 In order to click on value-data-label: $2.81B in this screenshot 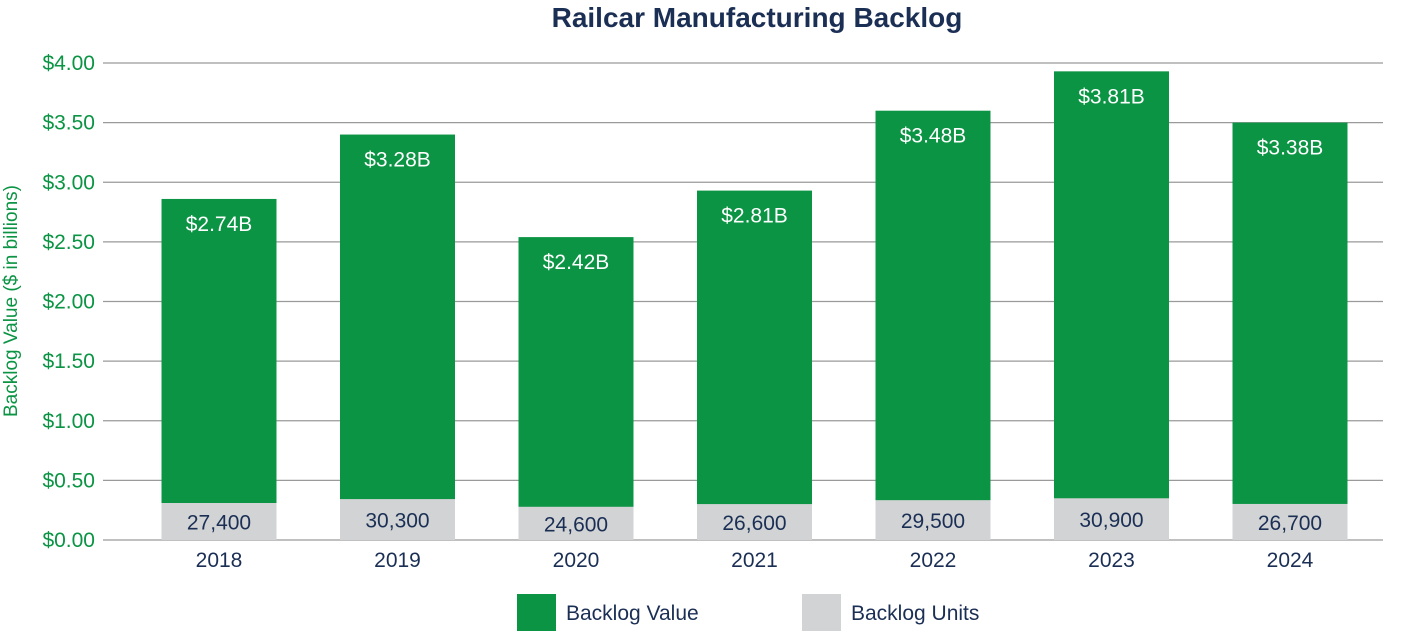, I will do `click(754, 216)`.